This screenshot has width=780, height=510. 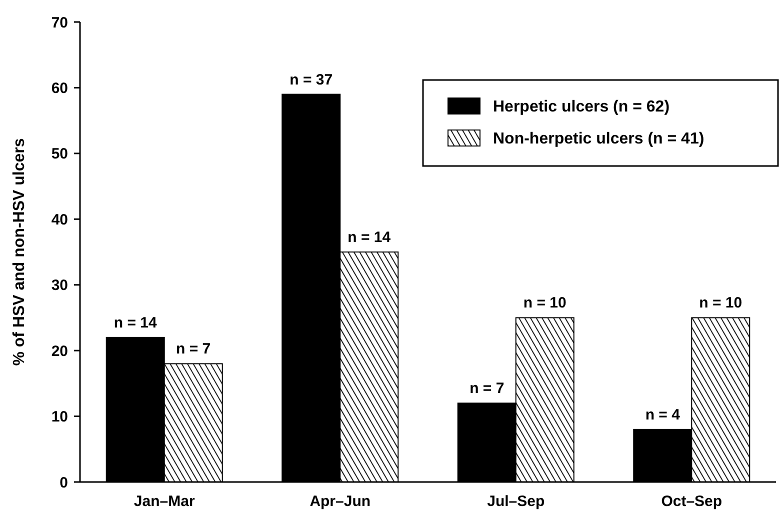 What do you see at coordinates (59, 285) in the screenshot?
I see `y-tick-label: 30` at bounding box center [59, 285].